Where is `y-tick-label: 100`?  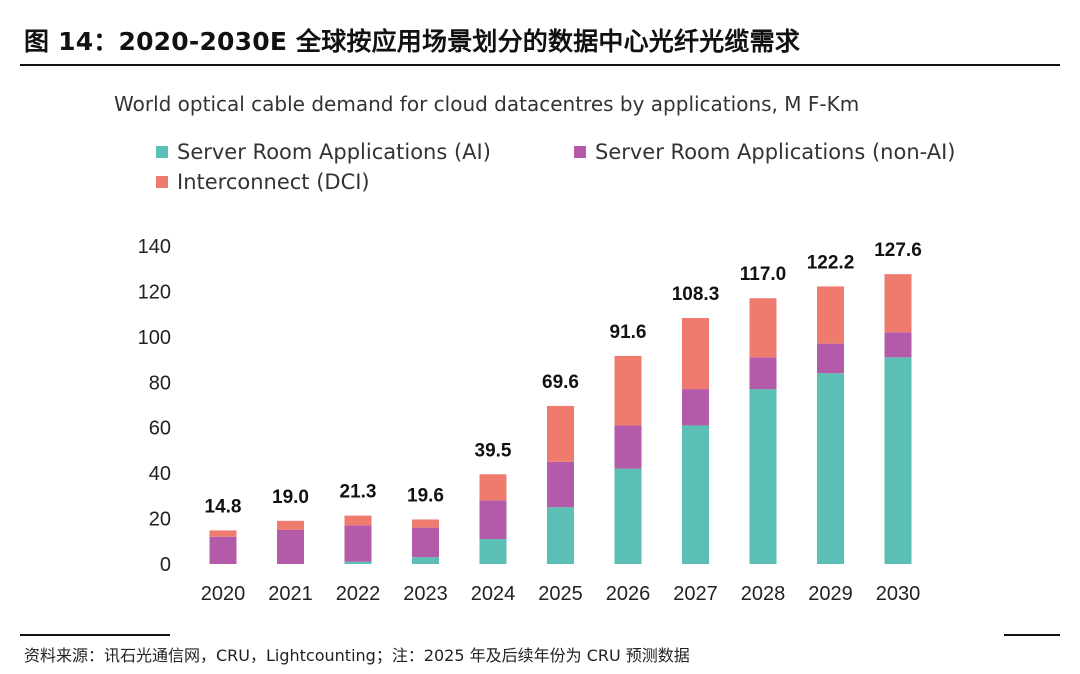 y-tick-label: 100 is located at coordinates (154, 338).